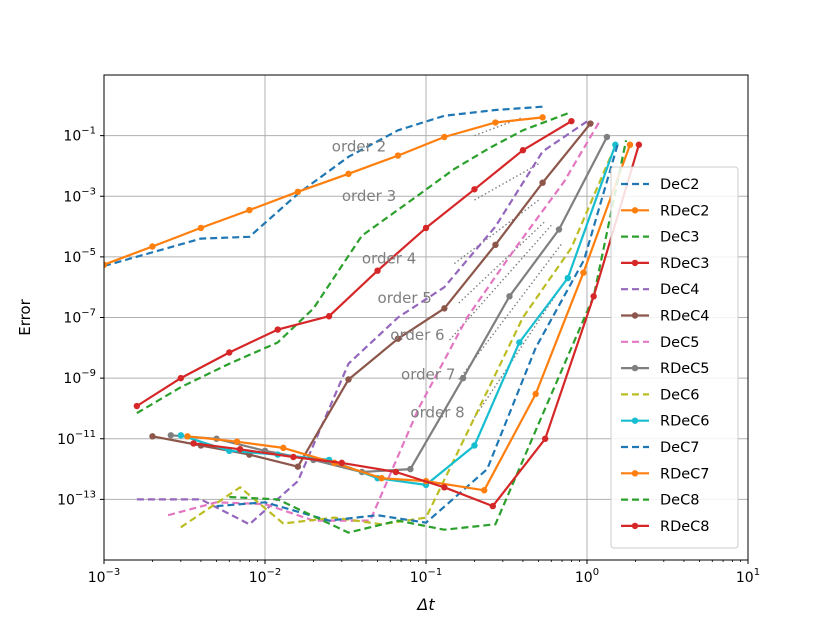 Image resolution: width=830 pixels, height=623 pixels. What do you see at coordinates (679, 448) in the screenshot?
I see `legend-label: DeC7` at bounding box center [679, 448].